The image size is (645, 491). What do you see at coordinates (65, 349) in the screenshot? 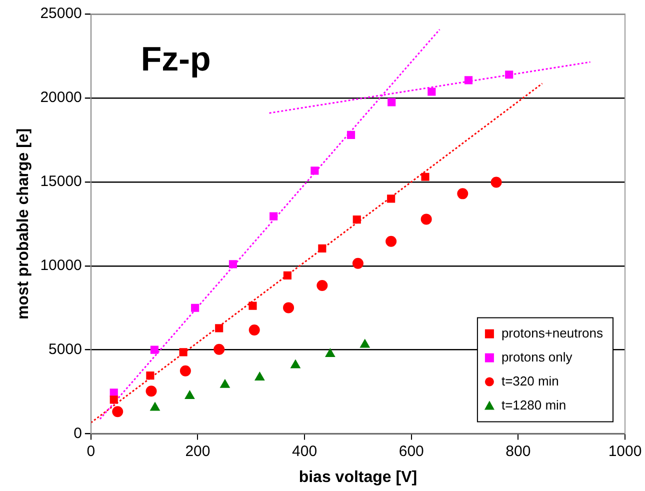
I see `y-tick-label: 5000` at bounding box center [65, 349].